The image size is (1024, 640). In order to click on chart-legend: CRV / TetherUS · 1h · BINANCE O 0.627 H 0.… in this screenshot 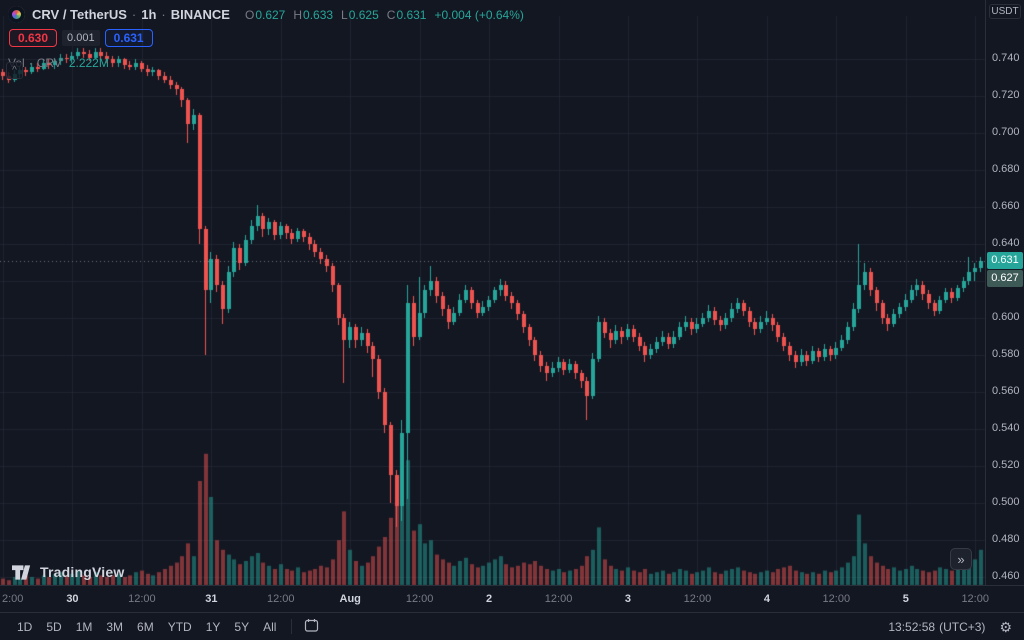, I will do `click(266, 38)`.